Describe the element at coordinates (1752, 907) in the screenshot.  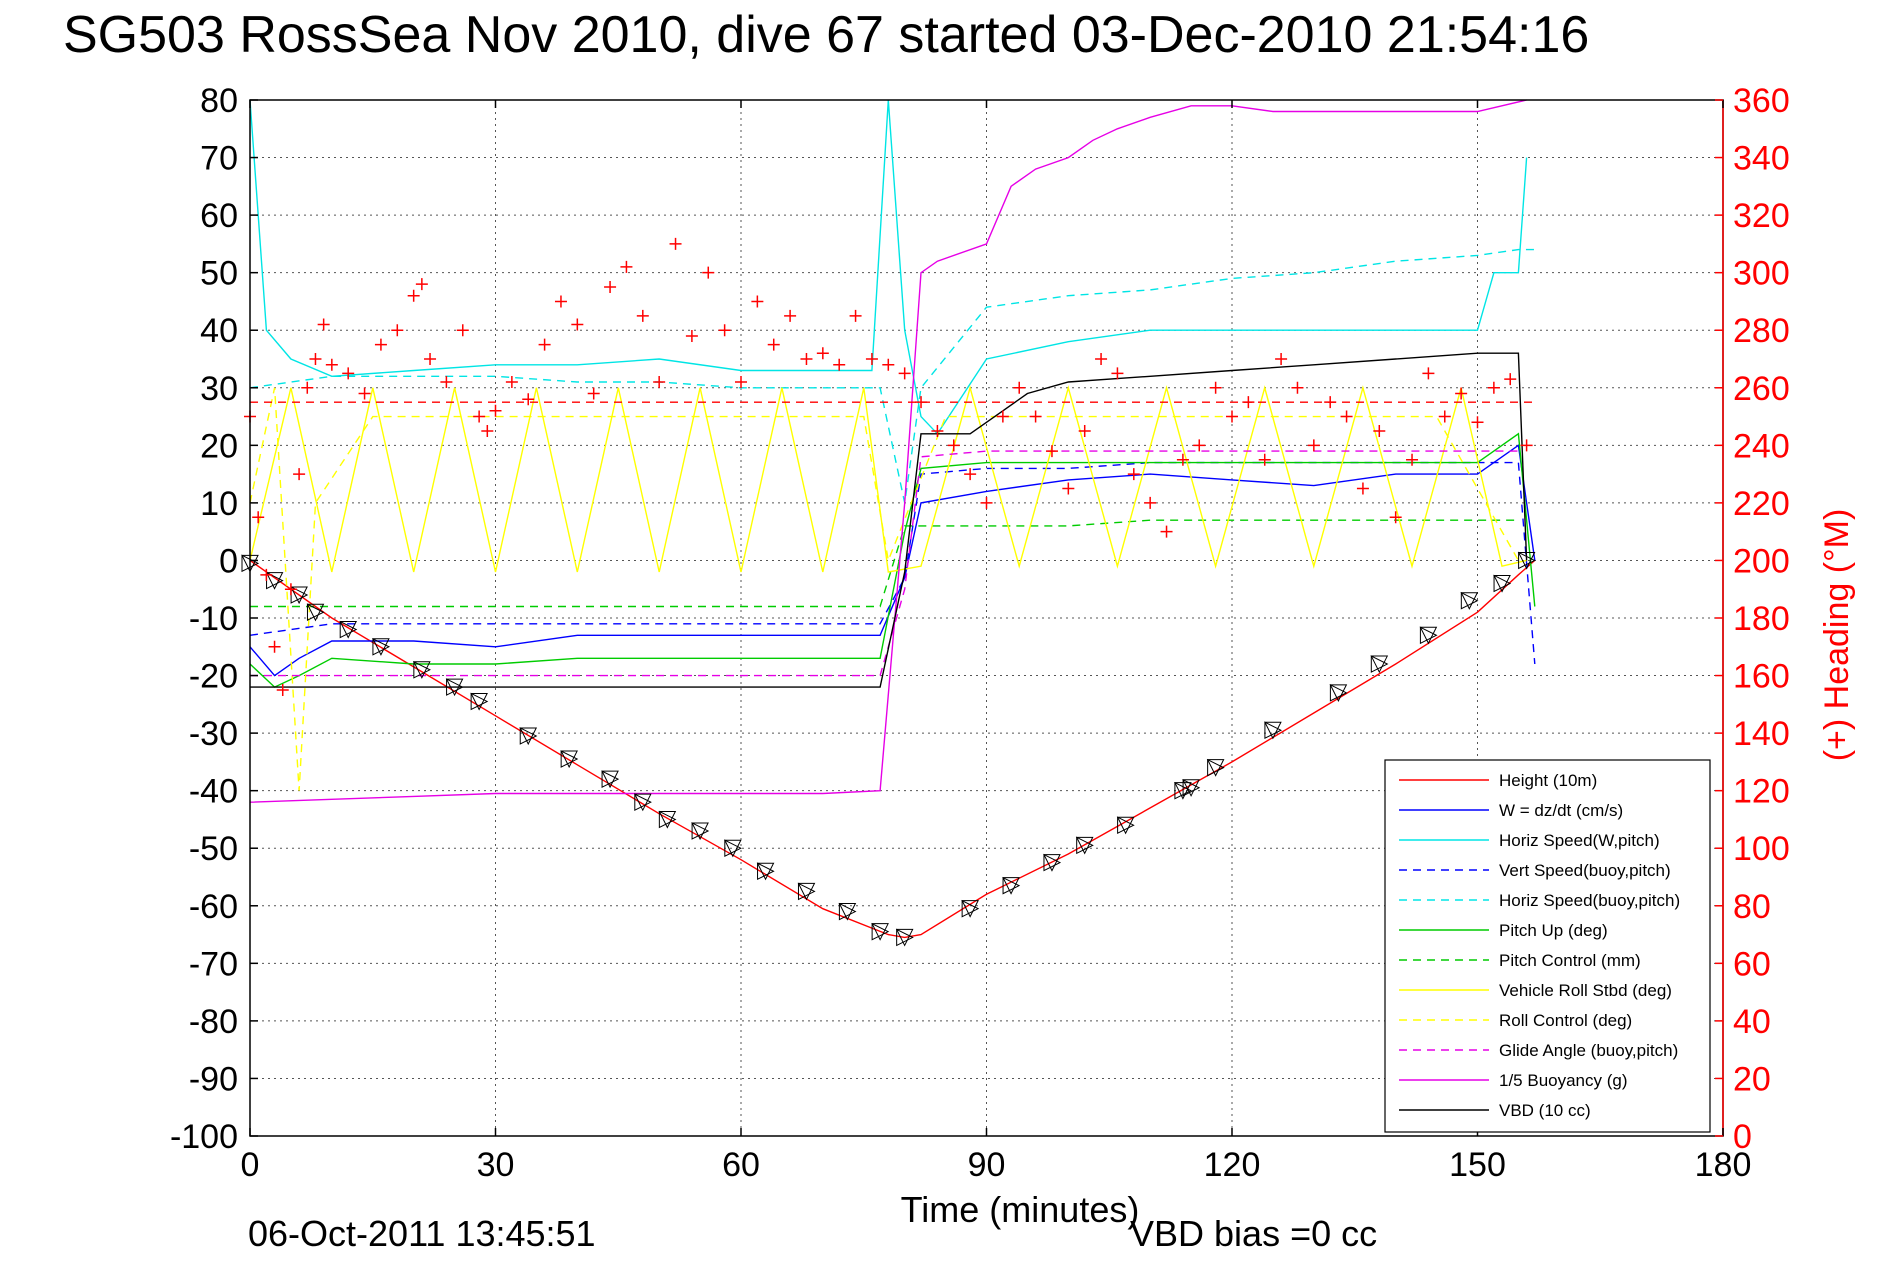
I see `right-y-tick-label: 80` at that location.